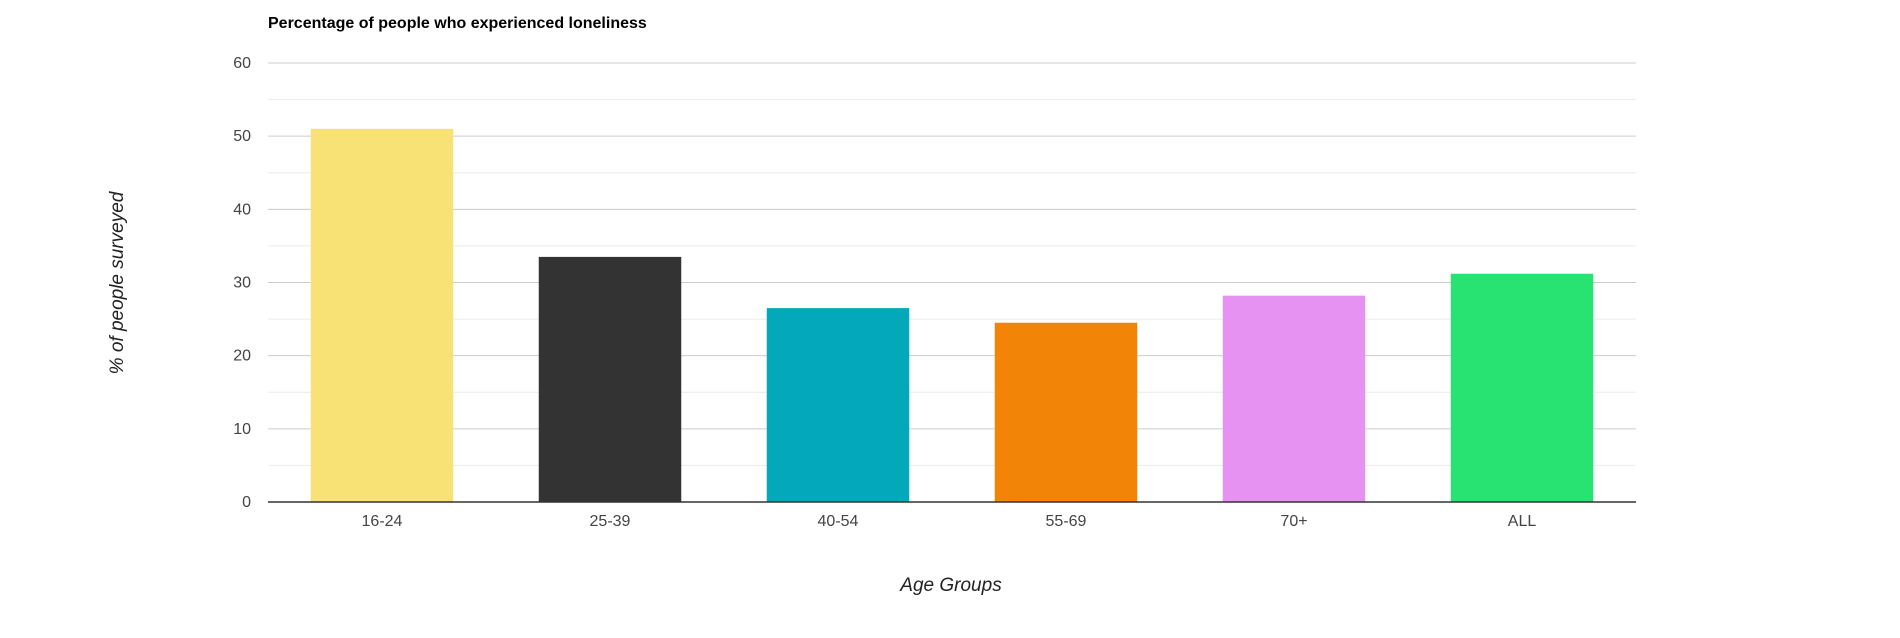 The image size is (1900, 638). I want to click on y-axis-tick-labels: 0 10 20 30 40 50 60, so click(242, 283).